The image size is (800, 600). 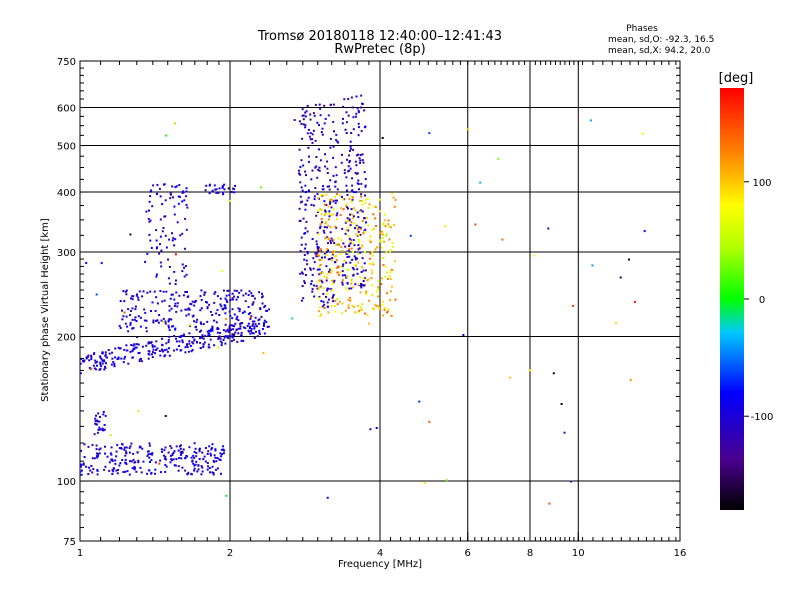 I want to click on x-tick-label: 4, so click(x=380, y=553).